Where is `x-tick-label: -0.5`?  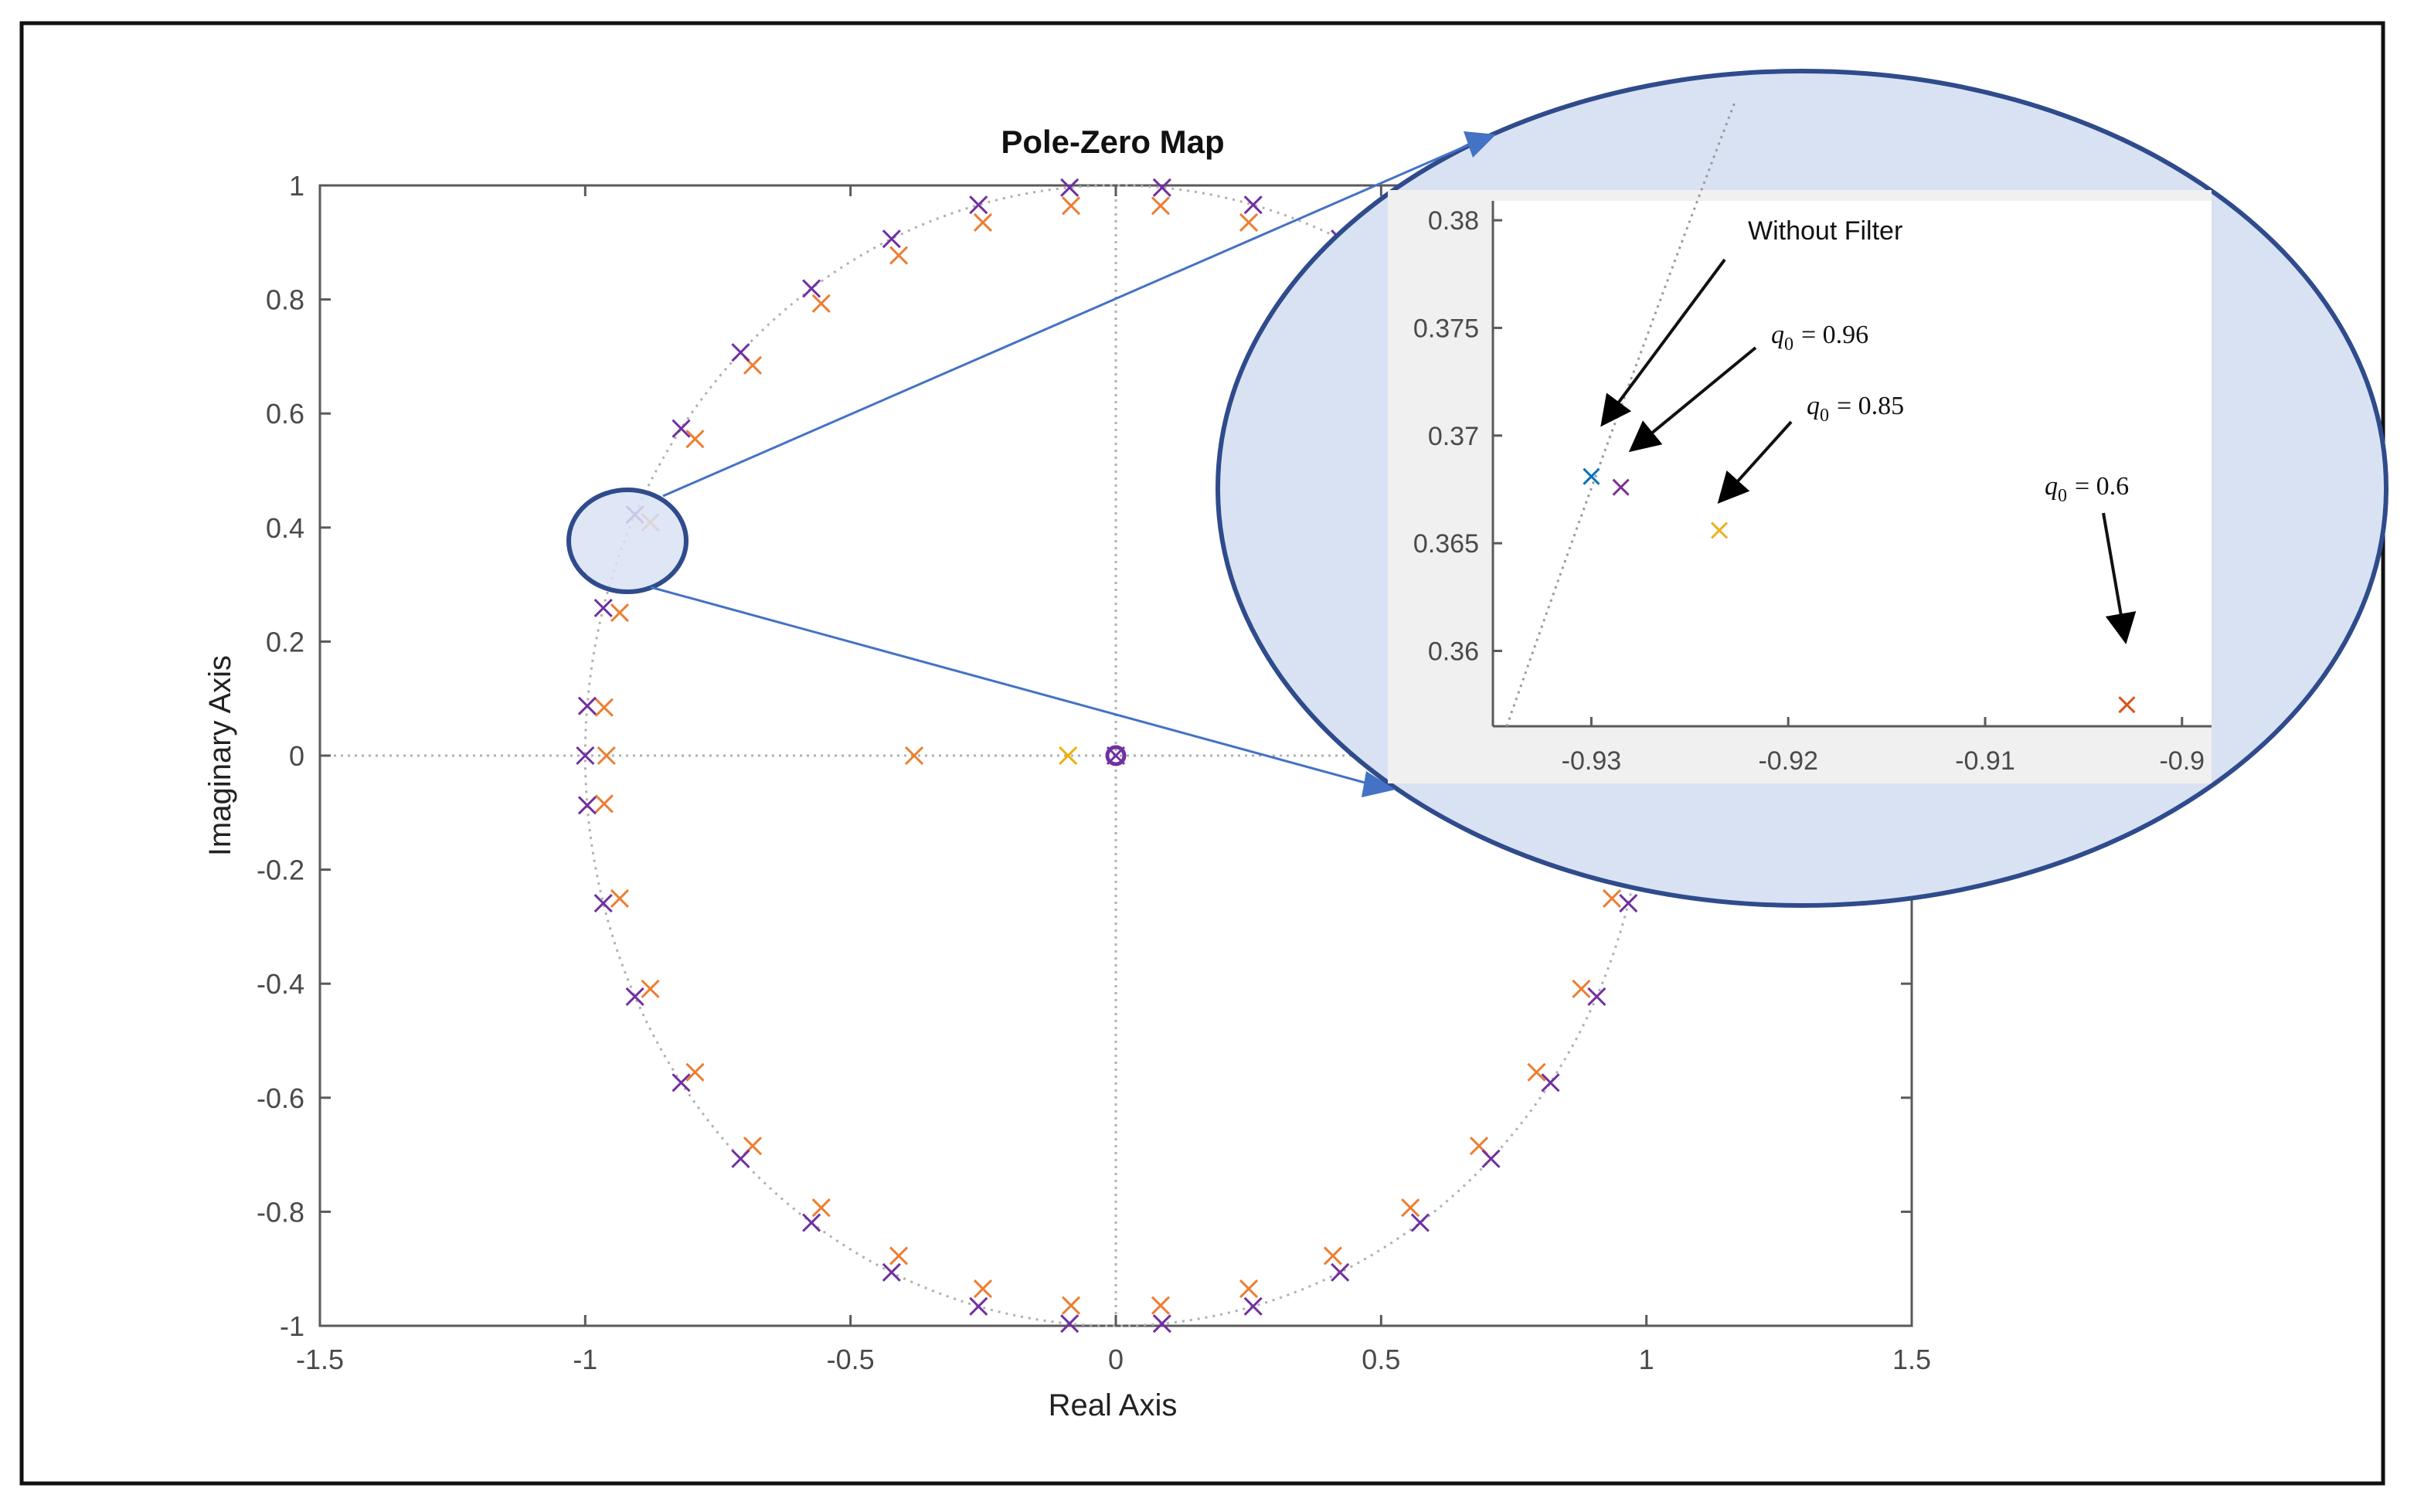
x-tick-label: -0.5 is located at coordinates (851, 1359).